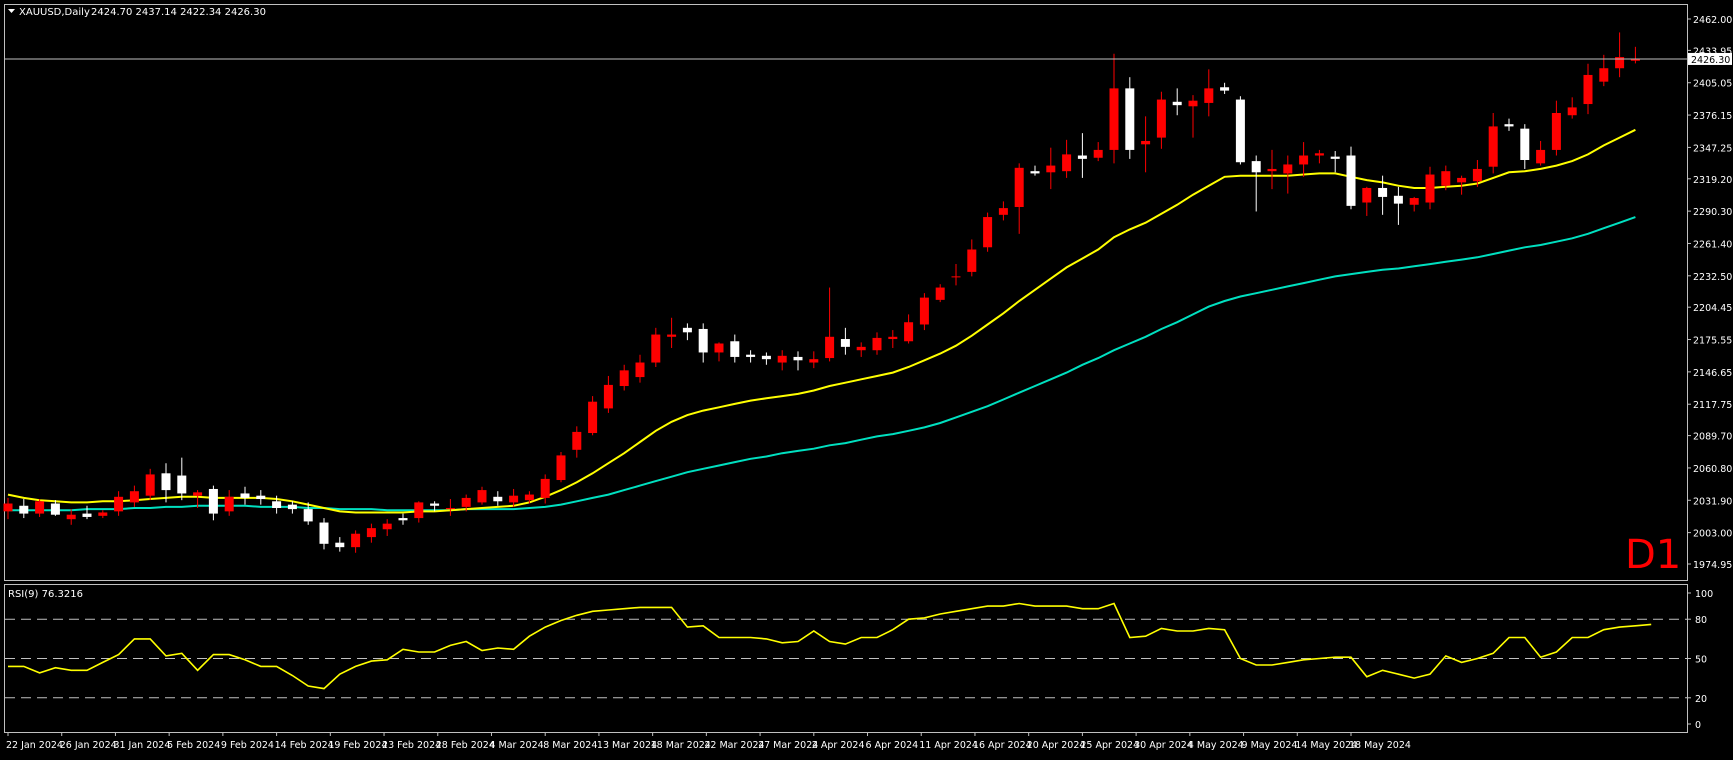  Describe the element at coordinates (45, 594) in the screenshot. I see `rsi-label: RSI(9) 76.3216` at that location.